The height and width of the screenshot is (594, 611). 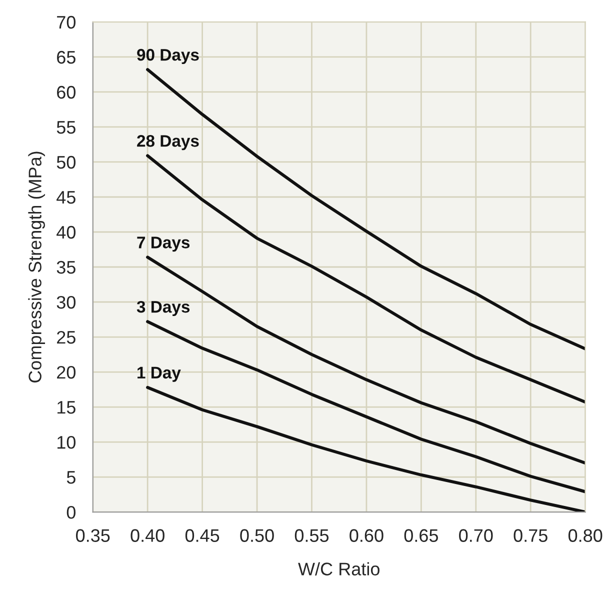 What do you see at coordinates (202, 535) in the screenshot?
I see `x-tick-label: 0.45` at bounding box center [202, 535].